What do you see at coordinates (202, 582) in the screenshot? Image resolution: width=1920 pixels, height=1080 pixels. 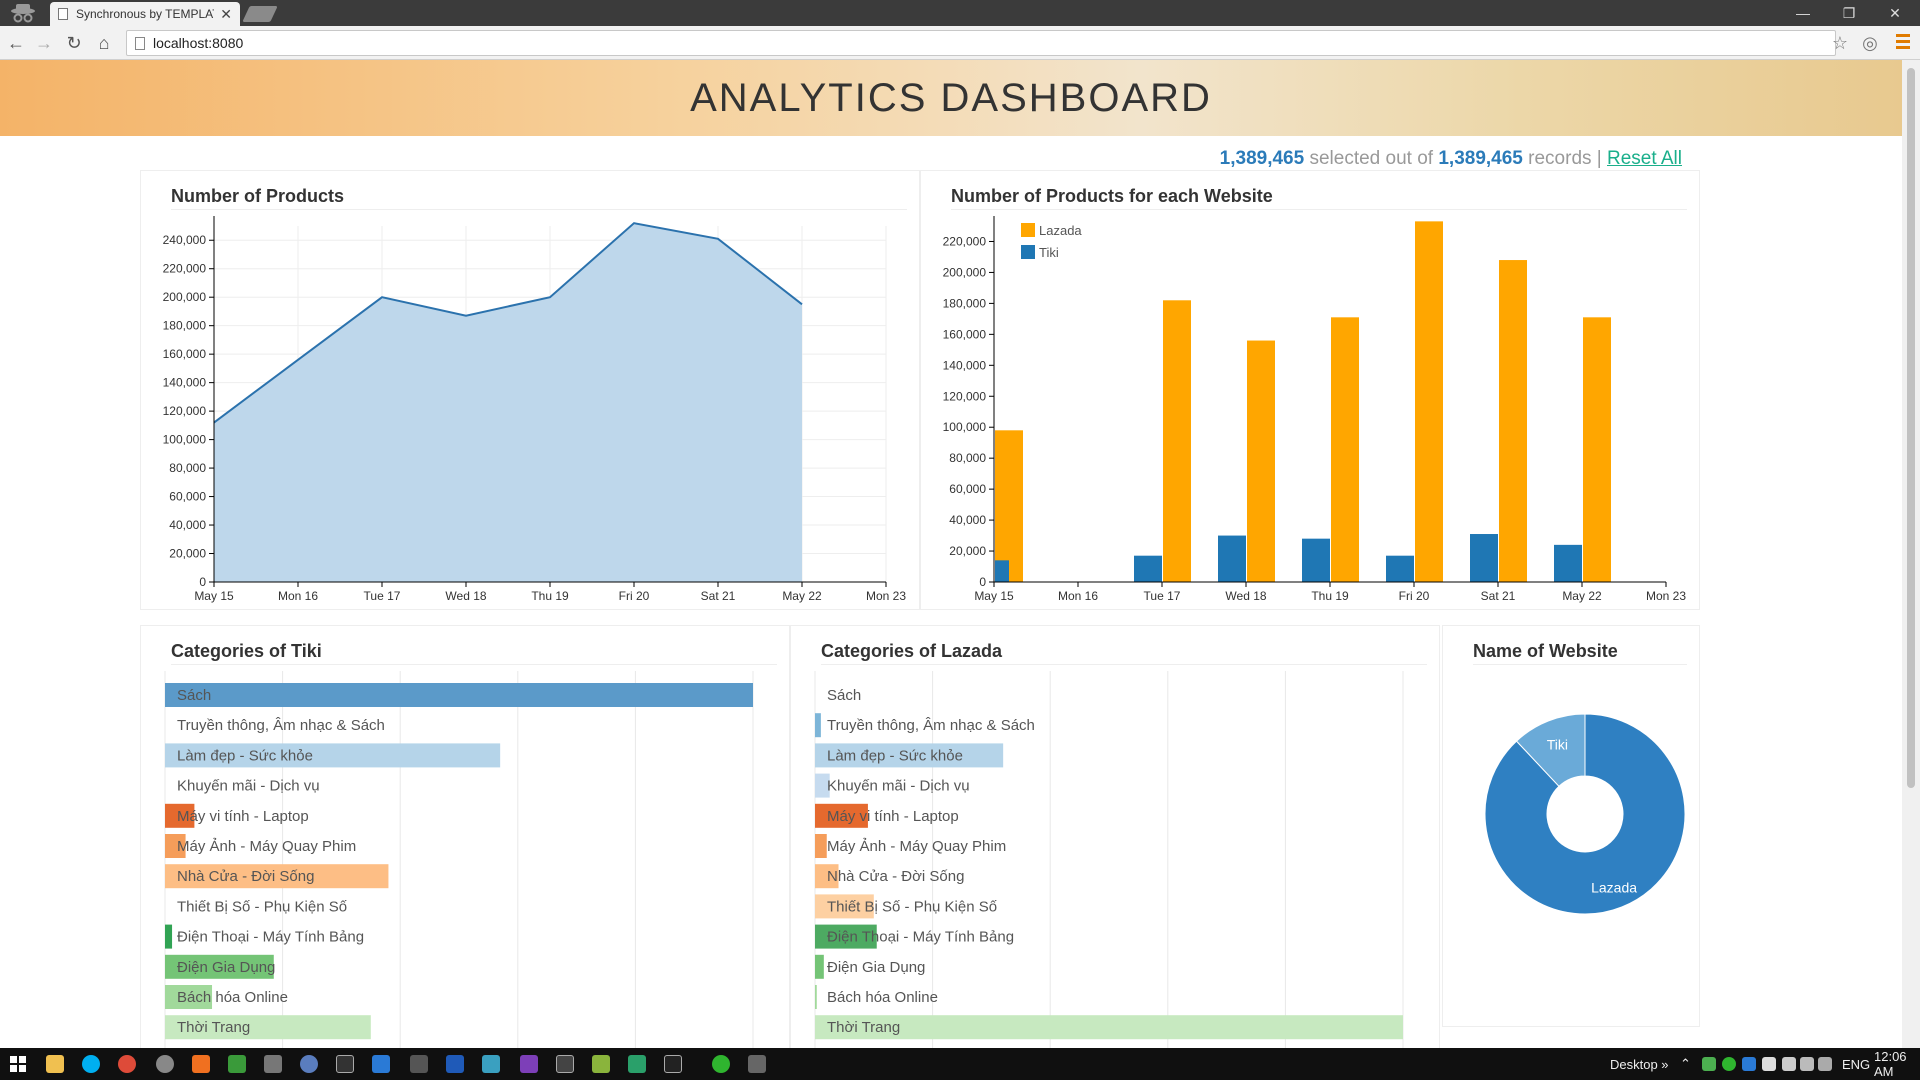 I see `y-tick-label: 0` at bounding box center [202, 582].